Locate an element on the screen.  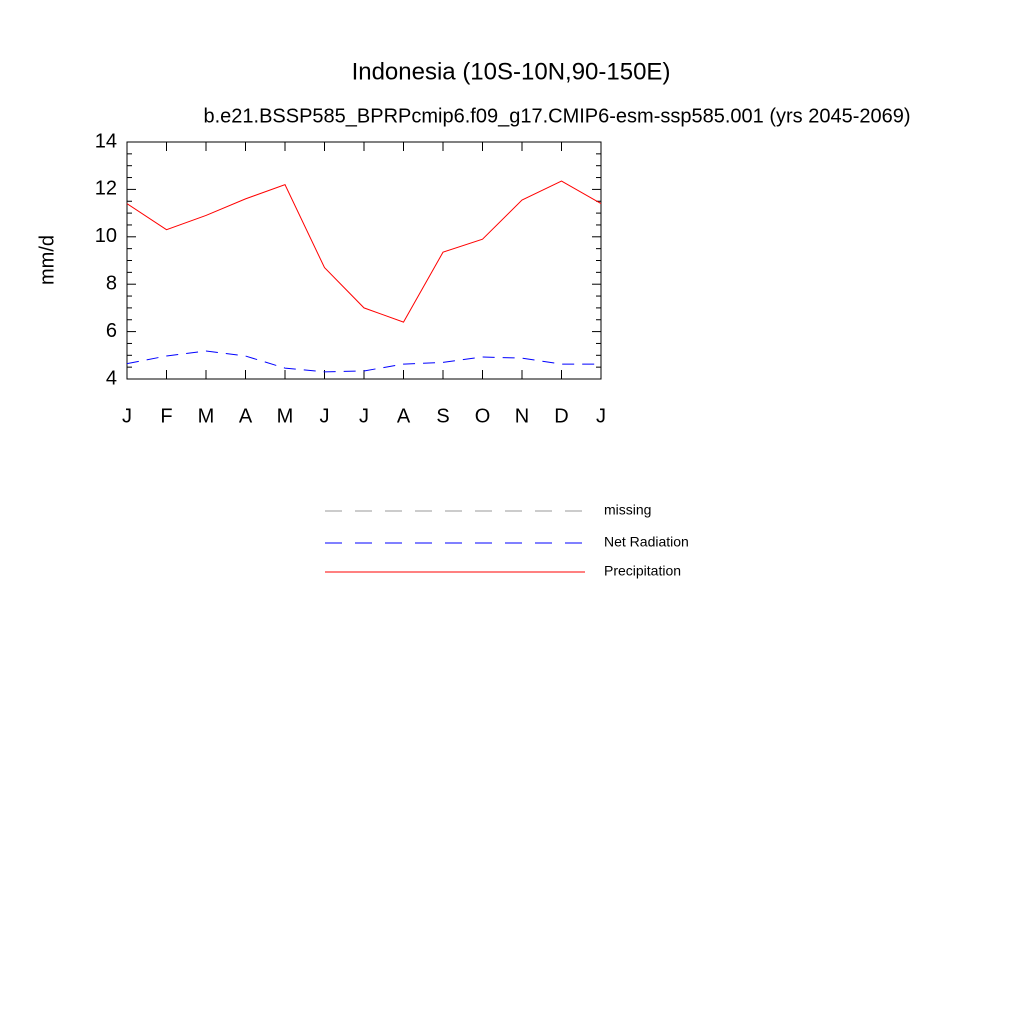
legend-label: Net Radiation is located at coordinates (646, 542).